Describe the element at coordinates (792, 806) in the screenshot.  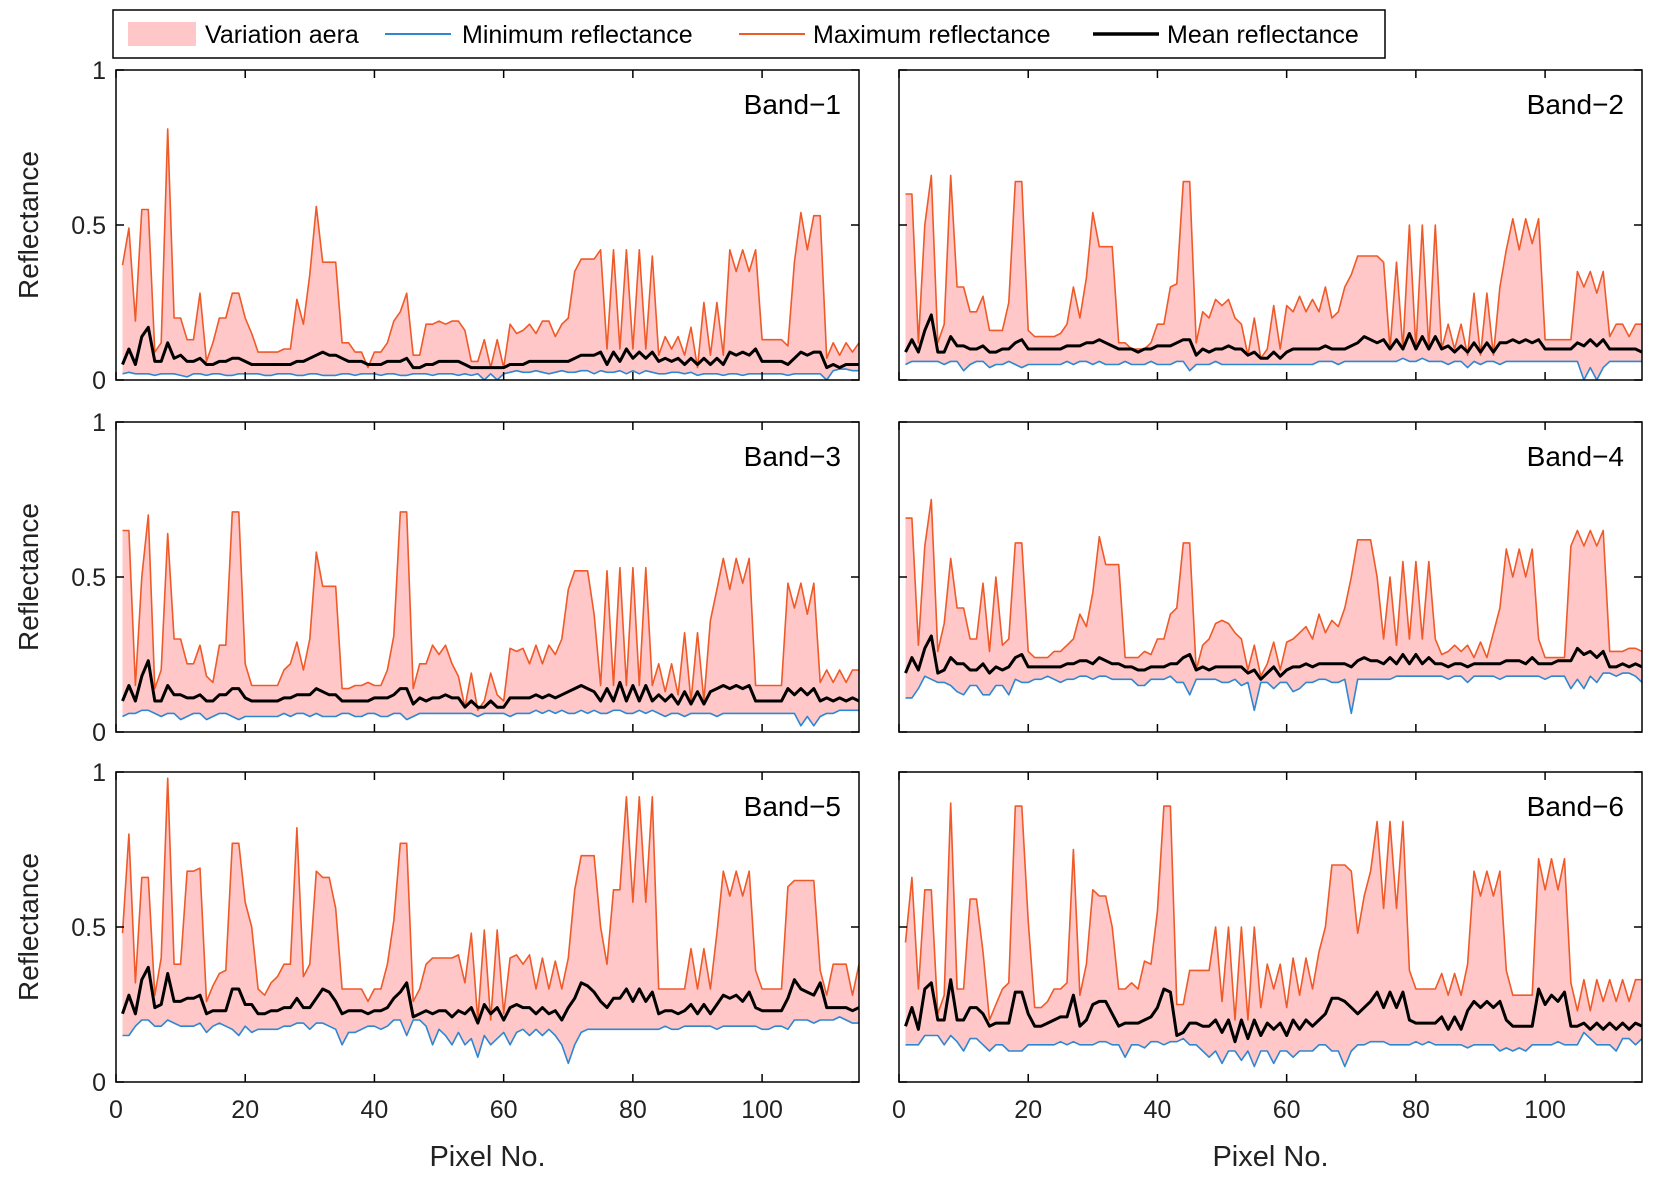
I see `panel-title: Band−5` at that location.